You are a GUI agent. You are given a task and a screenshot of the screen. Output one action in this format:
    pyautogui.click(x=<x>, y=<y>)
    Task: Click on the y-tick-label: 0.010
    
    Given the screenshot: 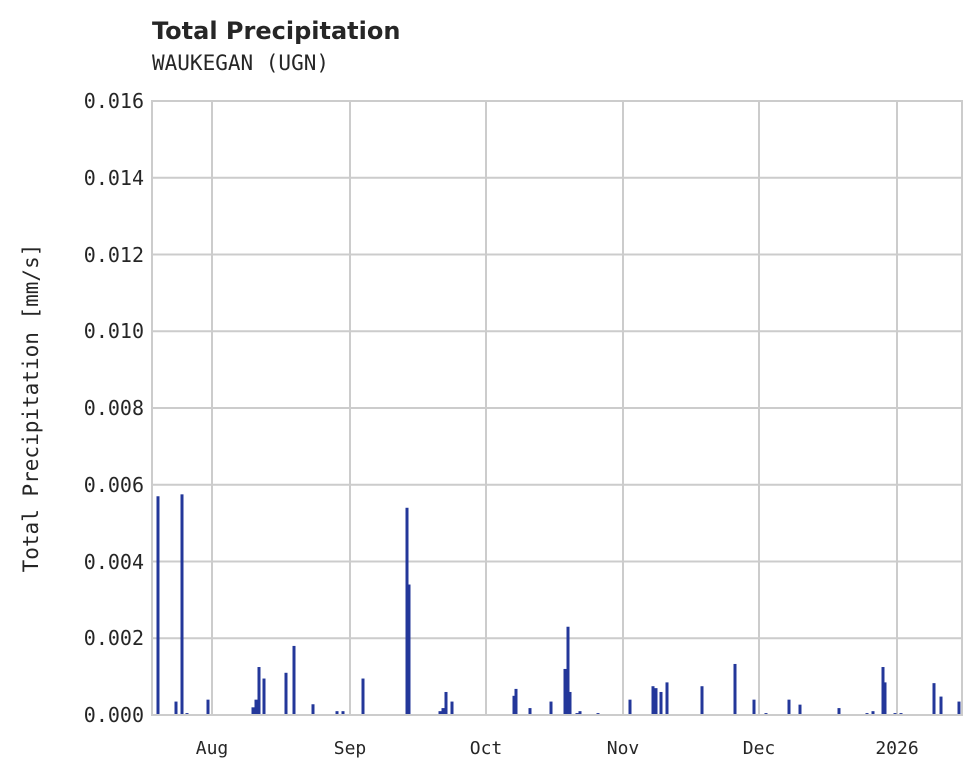 What is the action you would take?
    pyautogui.click(x=113, y=331)
    